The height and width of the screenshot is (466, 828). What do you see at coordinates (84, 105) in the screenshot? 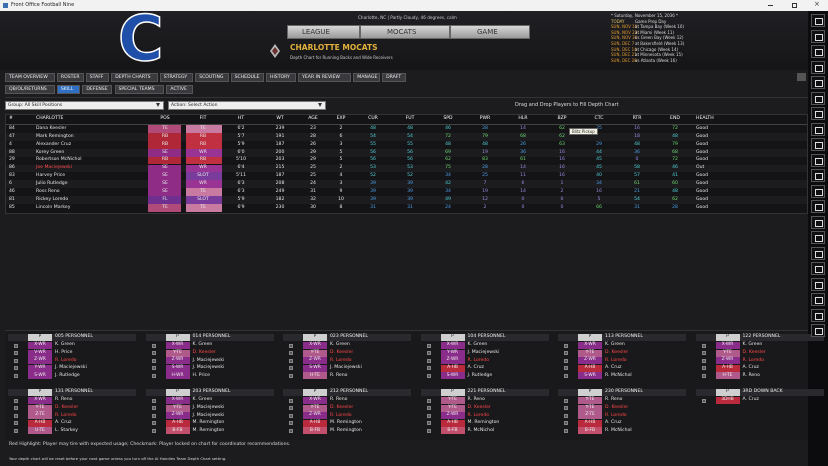
I see `group-dropdown: Group: All Skill Positions` at bounding box center [84, 105].